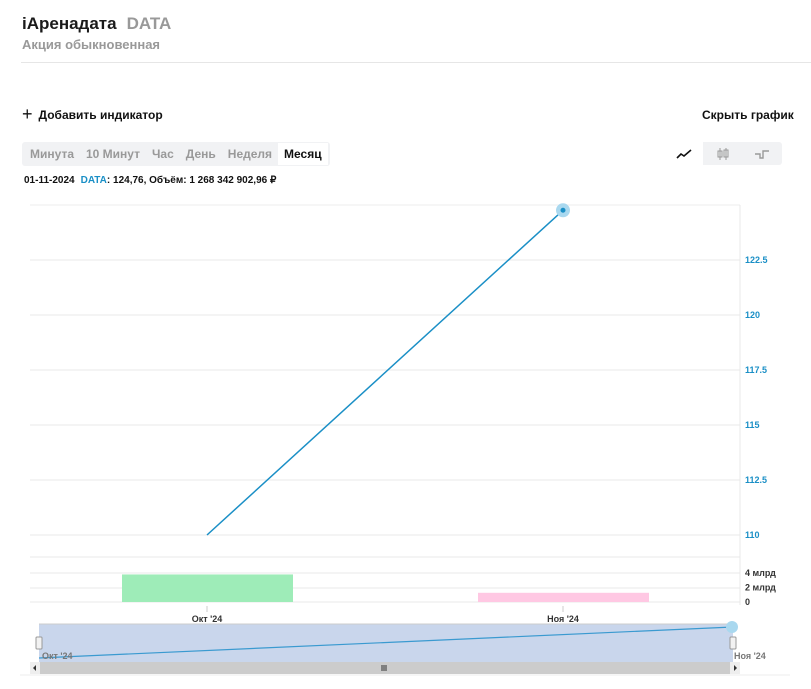 This screenshot has width=811, height=689. Describe the element at coordinates (760, 588) in the screenshot. I see `volume-tick-label: 2 млрд` at that location.